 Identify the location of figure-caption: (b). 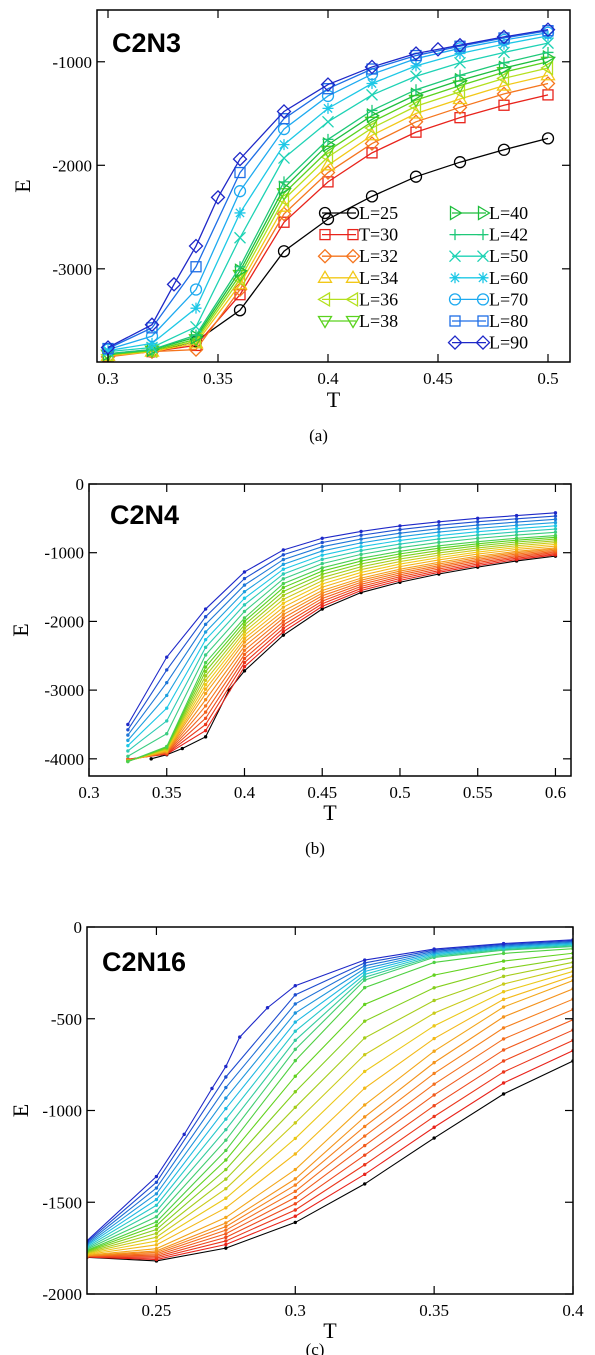
(315, 848).